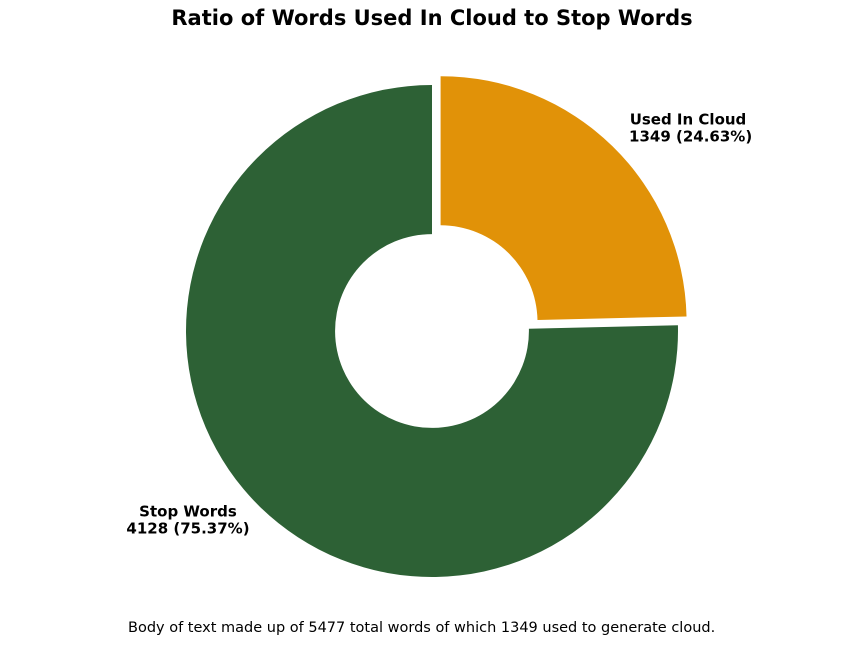 Image resolution: width=864 pixels, height=648 pixels. I want to click on slice-label-used-in-cloud: Used In Cloud 1349 (24.63%), so click(688, 127).